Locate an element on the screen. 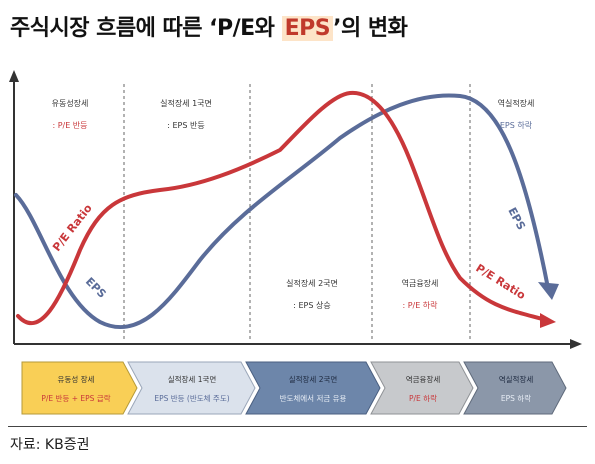 The image size is (595, 464). phase-arrow-2-line2: EPS 반등 (반도체 주도) is located at coordinates (191, 398).